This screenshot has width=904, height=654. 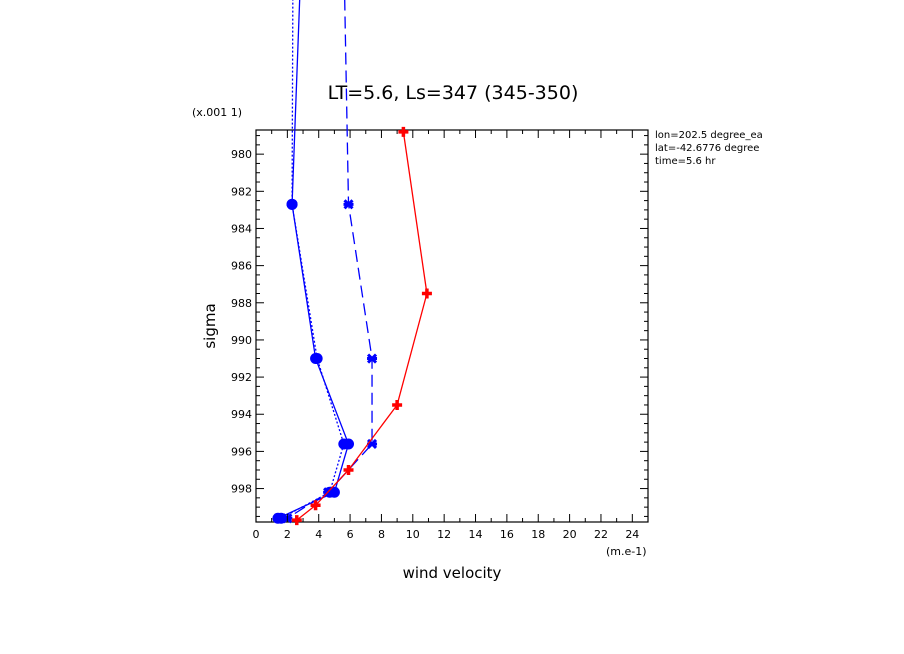 What do you see at coordinates (685, 161) in the screenshot?
I see `info-line-time: time=5.6 hr` at bounding box center [685, 161].